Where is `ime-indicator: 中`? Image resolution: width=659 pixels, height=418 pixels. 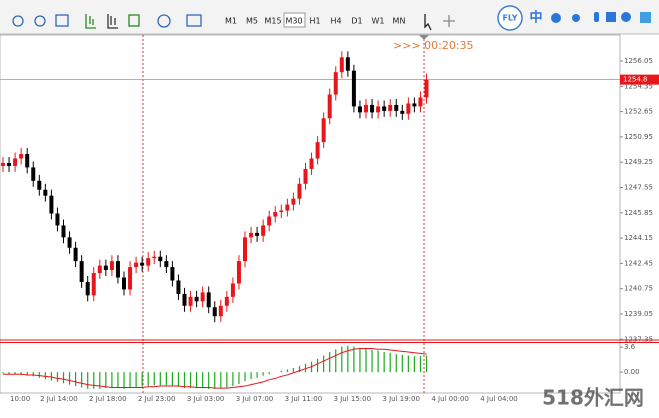
ime-indicator: 中 is located at coordinates (535, 18).